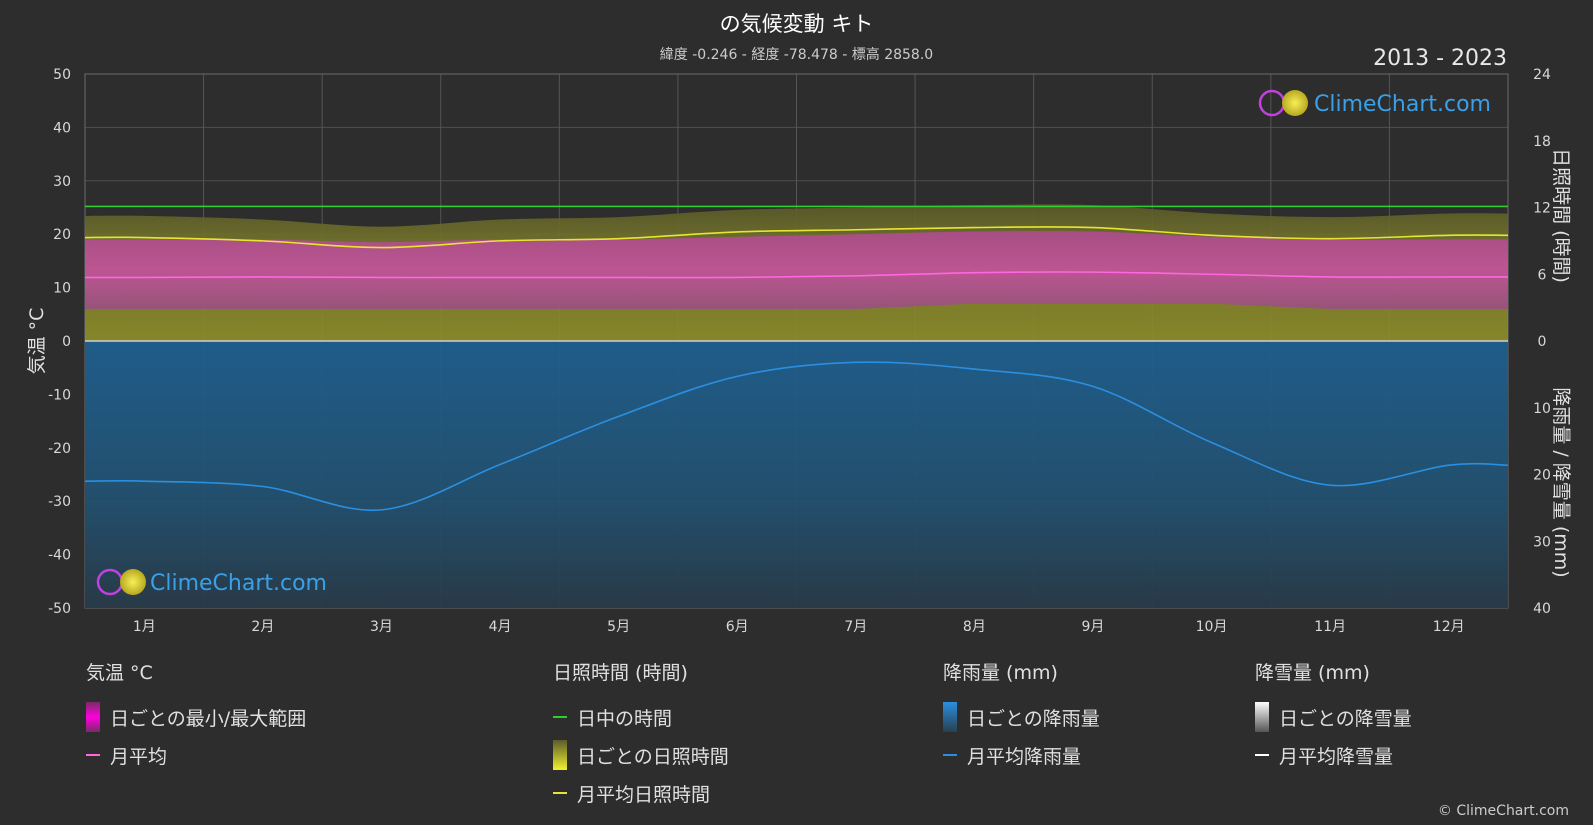  I want to click on sunshine-swatch, so click(560, 755).